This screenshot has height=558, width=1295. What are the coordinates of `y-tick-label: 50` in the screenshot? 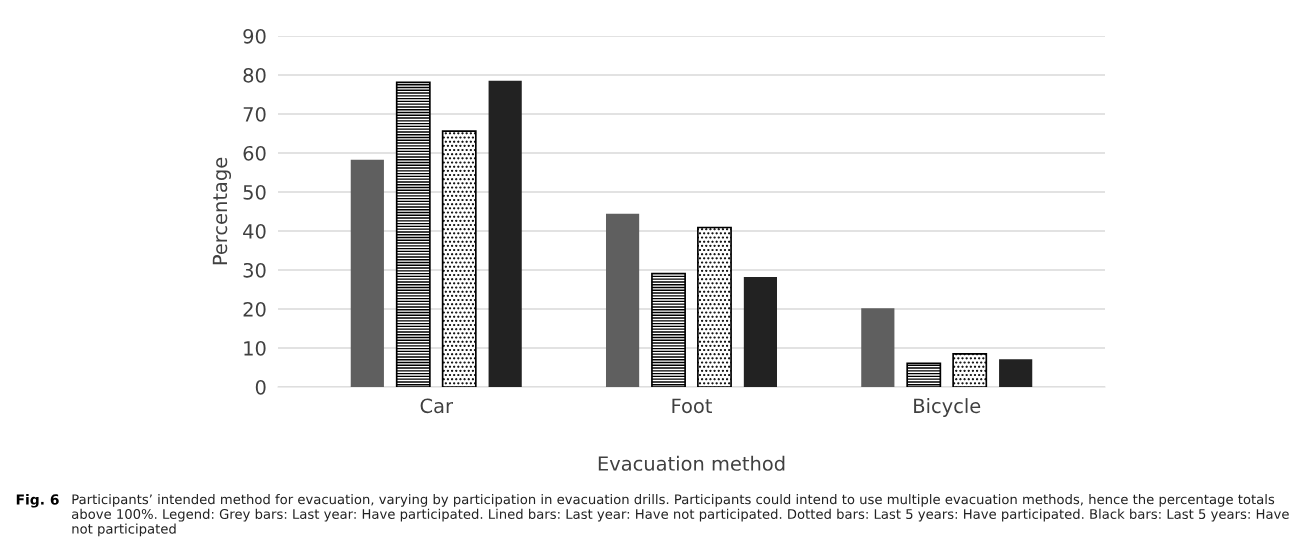 It's located at (254, 192).